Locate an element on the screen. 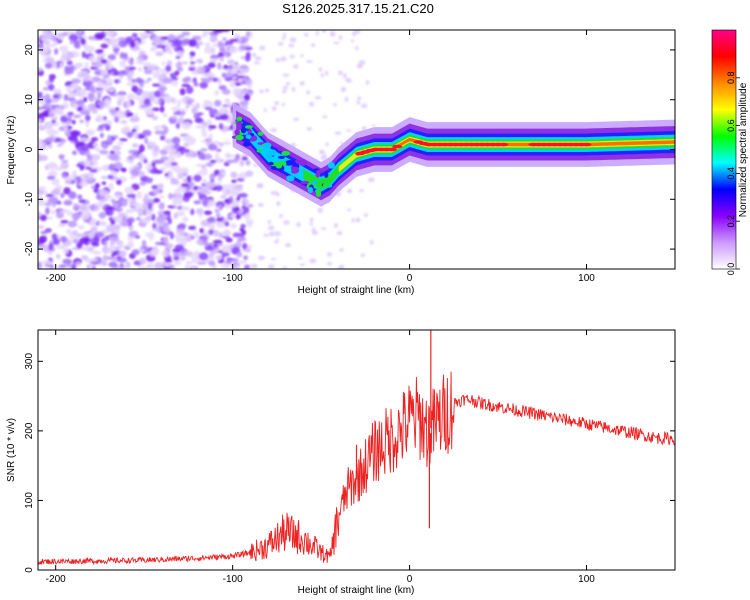 Image resolution: width=750 pixels, height=600 pixels. y-tick-label: 300 is located at coordinates (29, 361).